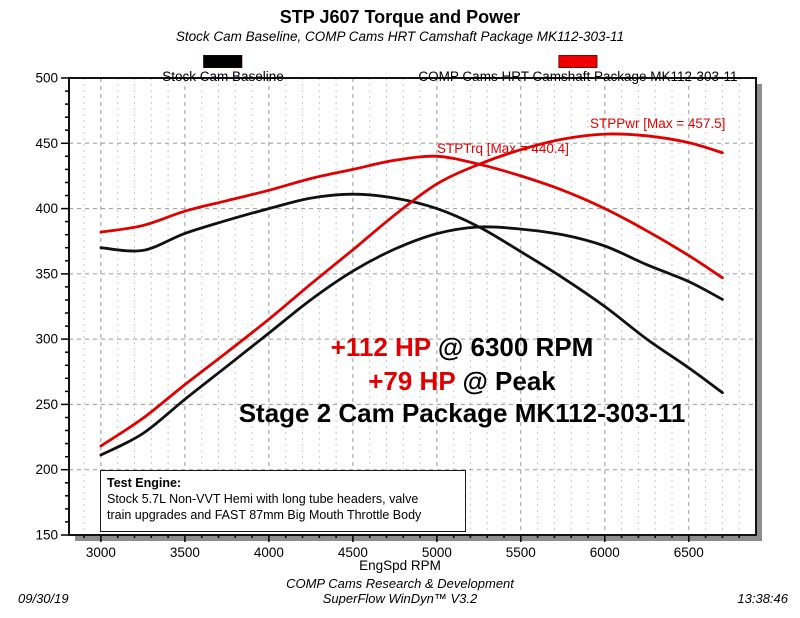  I want to click on y-tick-label: 150, so click(46, 535).